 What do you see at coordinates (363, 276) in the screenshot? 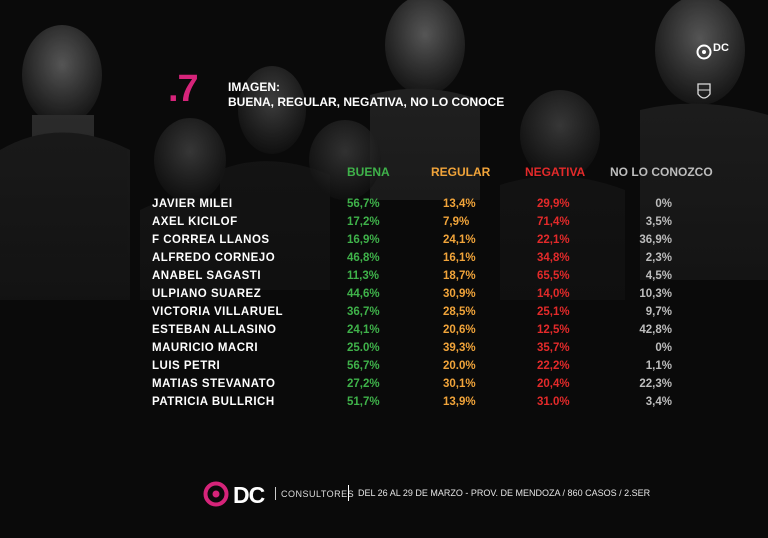
I see `buena-value: 11,3%` at bounding box center [363, 276].